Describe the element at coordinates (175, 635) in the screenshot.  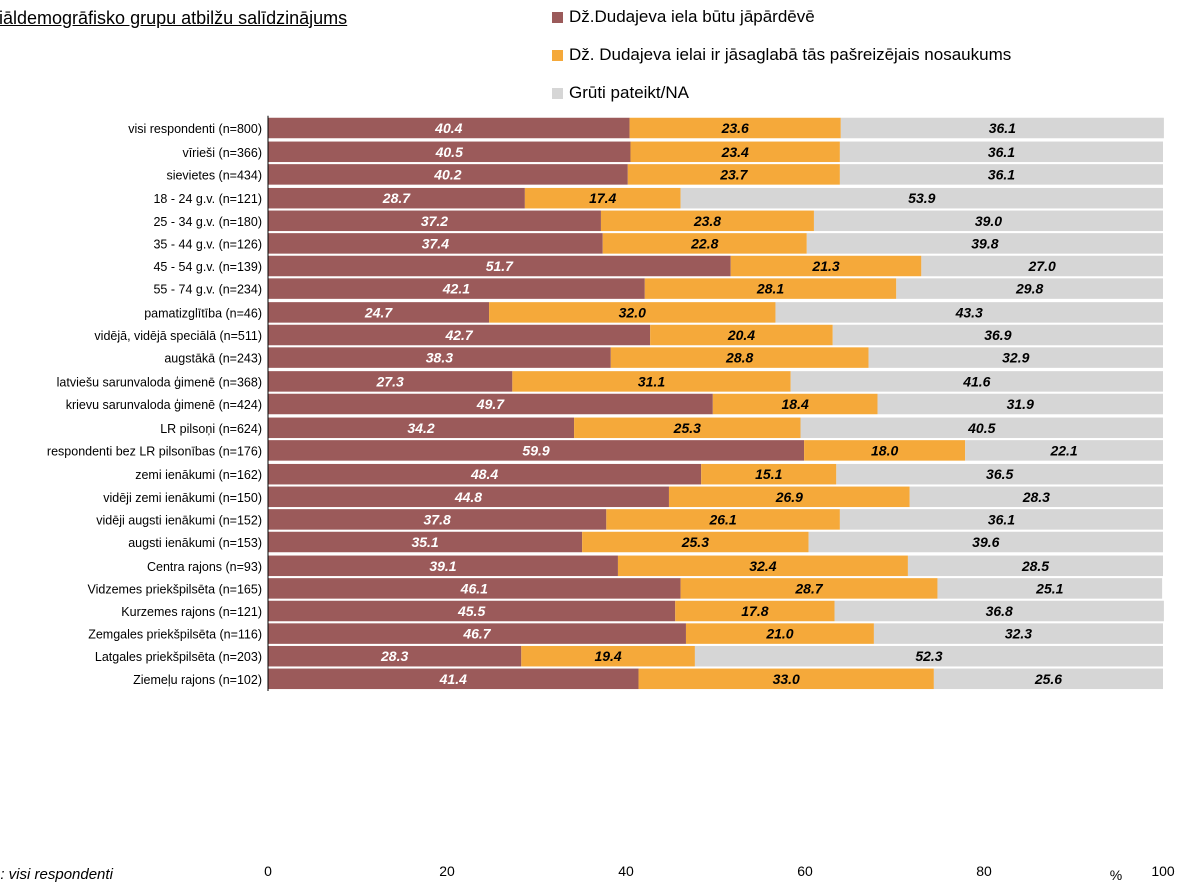
I see `category-label: Zemgales priekšpilsēta (n=116)` at that location.